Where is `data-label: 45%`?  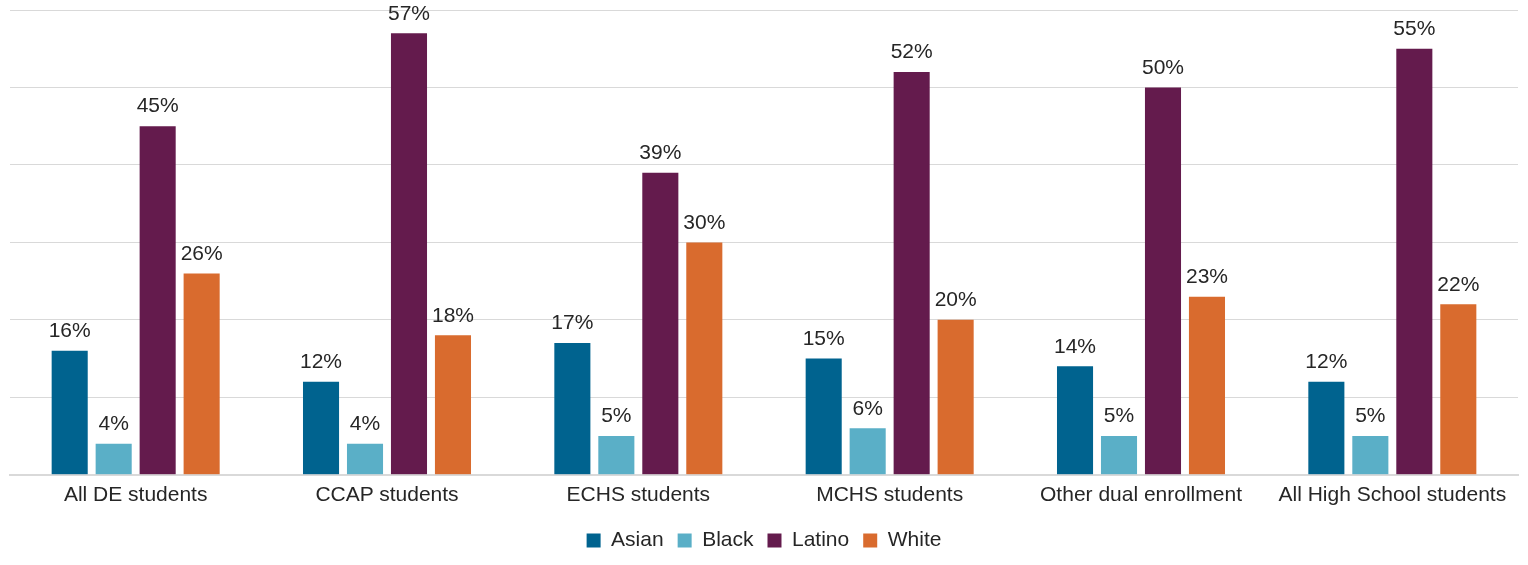 data-label: 45% is located at coordinates (157, 105).